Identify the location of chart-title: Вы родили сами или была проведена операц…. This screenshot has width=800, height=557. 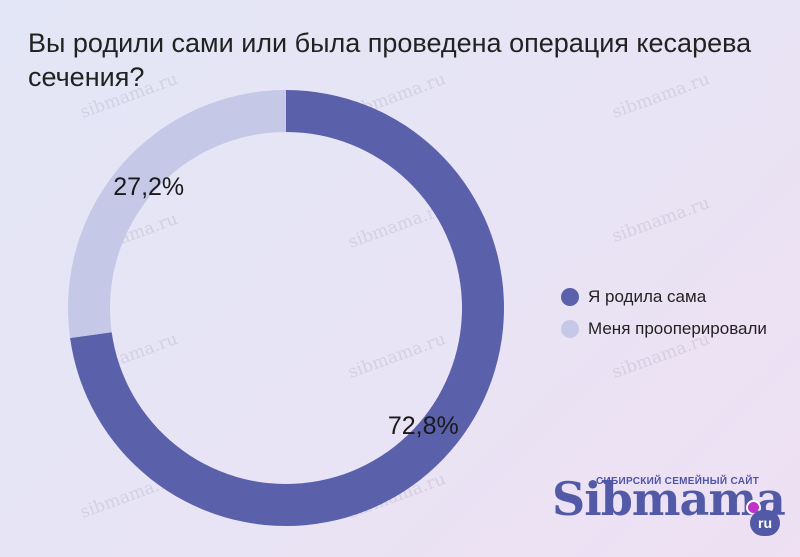
(390, 60).